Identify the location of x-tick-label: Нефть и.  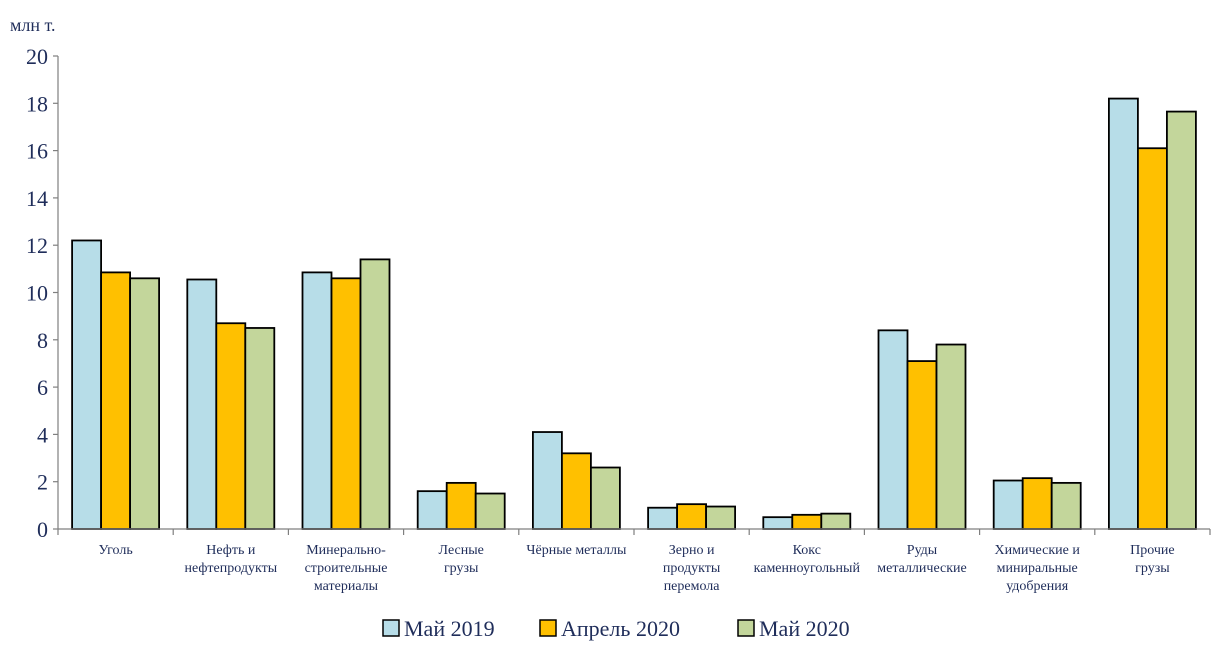
(231, 550).